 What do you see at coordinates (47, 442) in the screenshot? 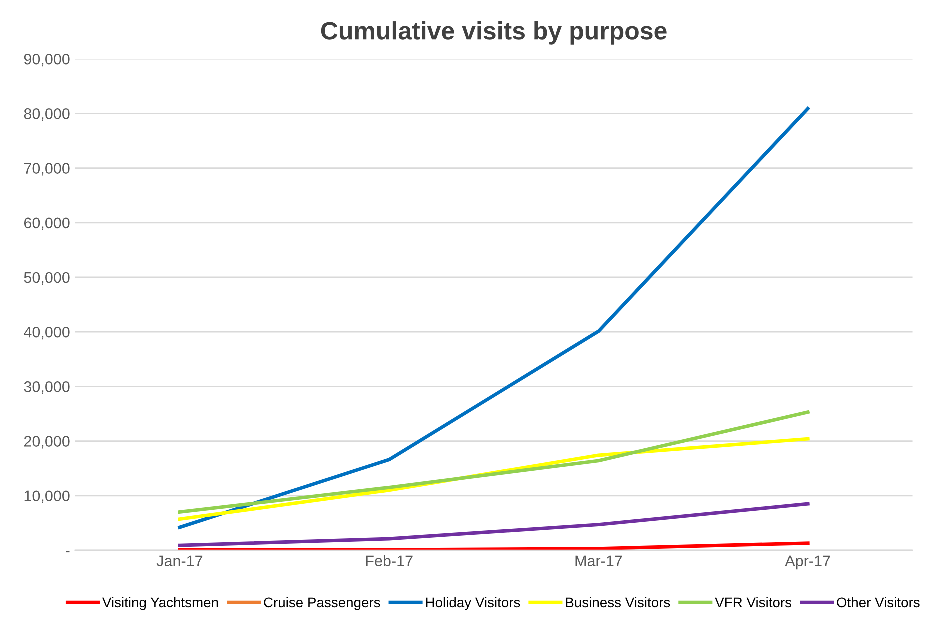
I see `y-tick-label: 20,000` at bounding box center [47, 442].